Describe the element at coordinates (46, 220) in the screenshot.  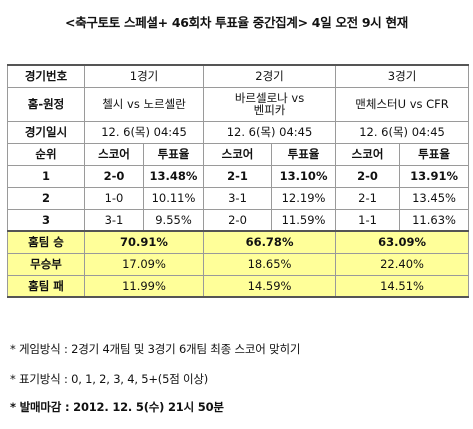
I see `rank-cell: 3` at that location.